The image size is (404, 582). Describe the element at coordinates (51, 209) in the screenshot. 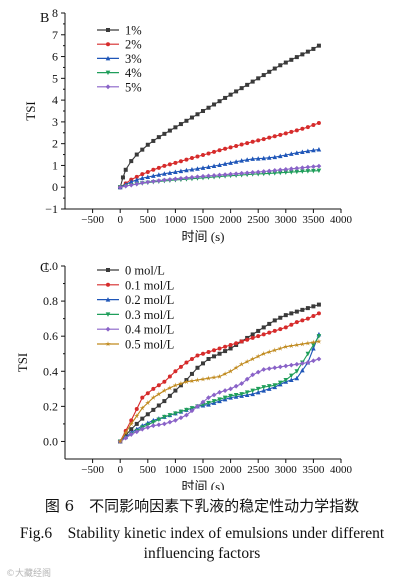

I see `y-tick-label: −1` at that location.